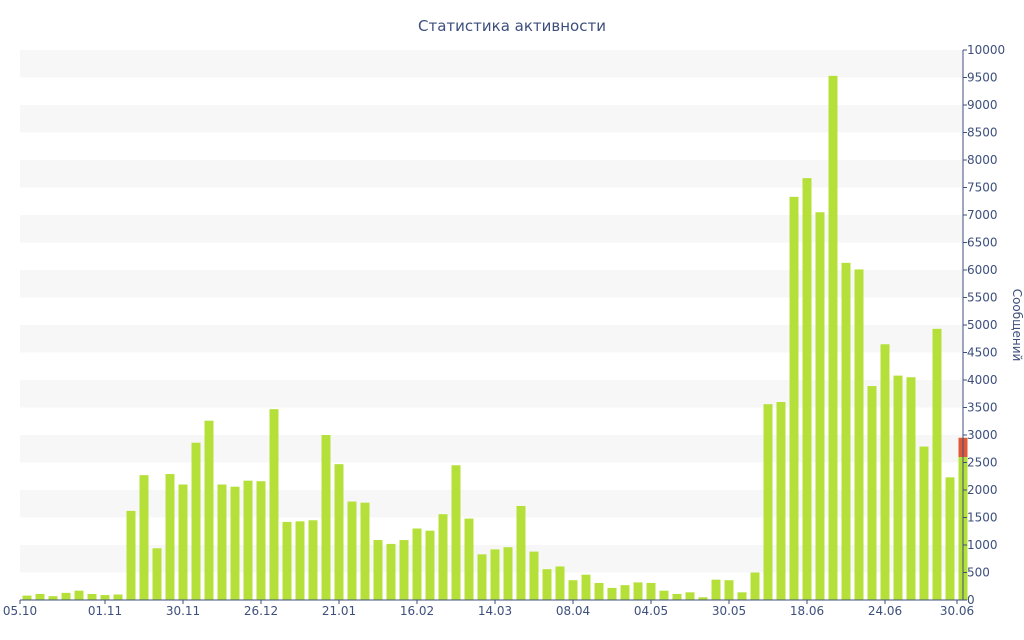  Describe the element at coordinates (982, 243) in the screenshot. I see `y-tick-label: 6500` at that location.